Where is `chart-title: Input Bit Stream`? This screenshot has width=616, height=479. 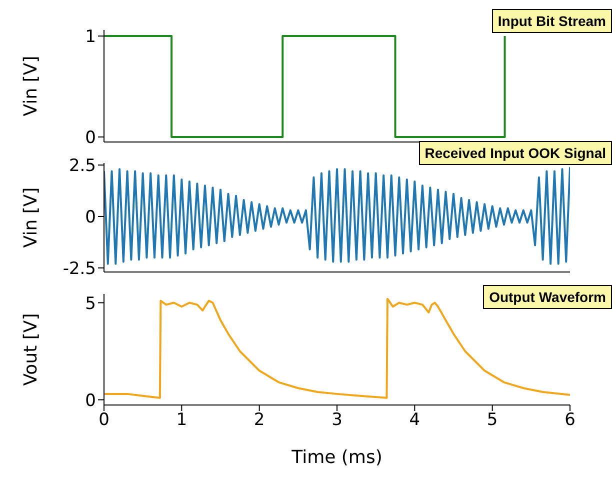
chart-title: Input Bit Stream is located at coordinates (552, 21).